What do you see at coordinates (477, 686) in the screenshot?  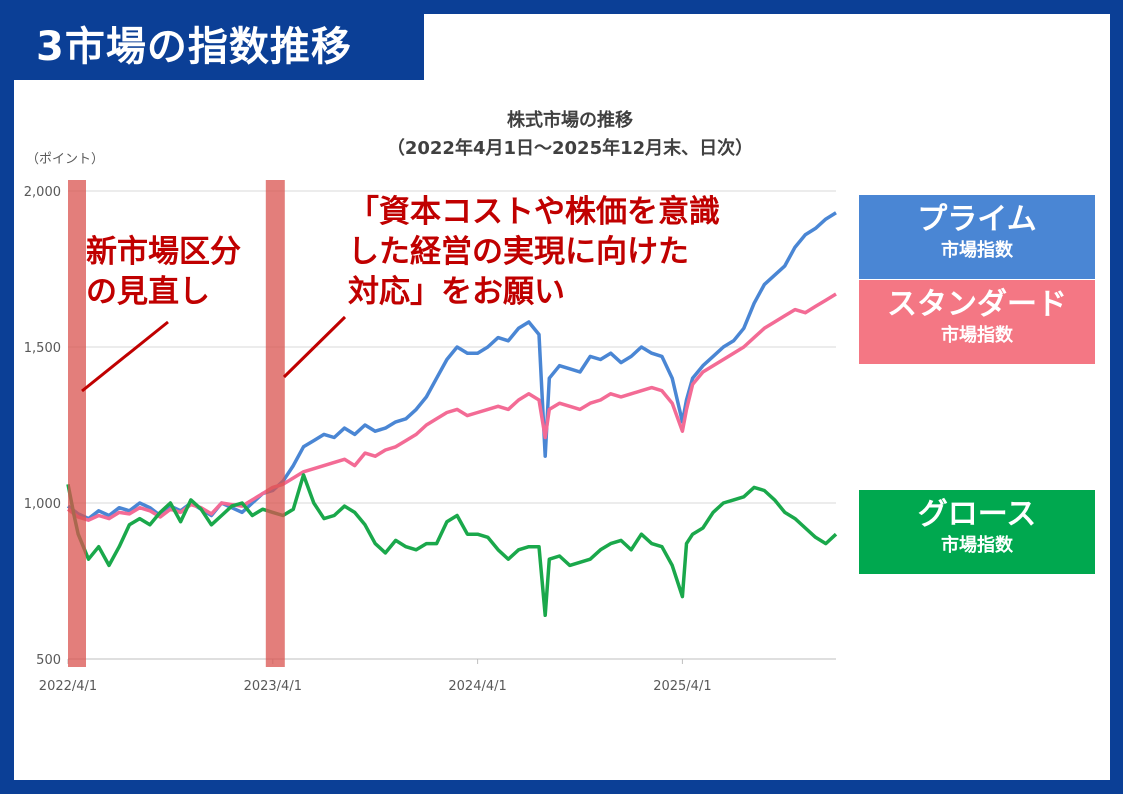 I see `x-tick-label: 2024/4/1` at bounding box center [477, 686].